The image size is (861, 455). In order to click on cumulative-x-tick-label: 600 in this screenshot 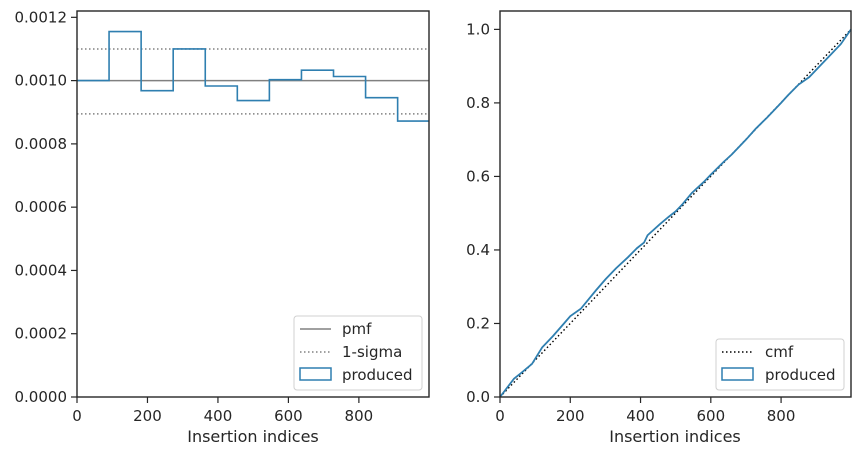, I will do `click(710, 416)`.